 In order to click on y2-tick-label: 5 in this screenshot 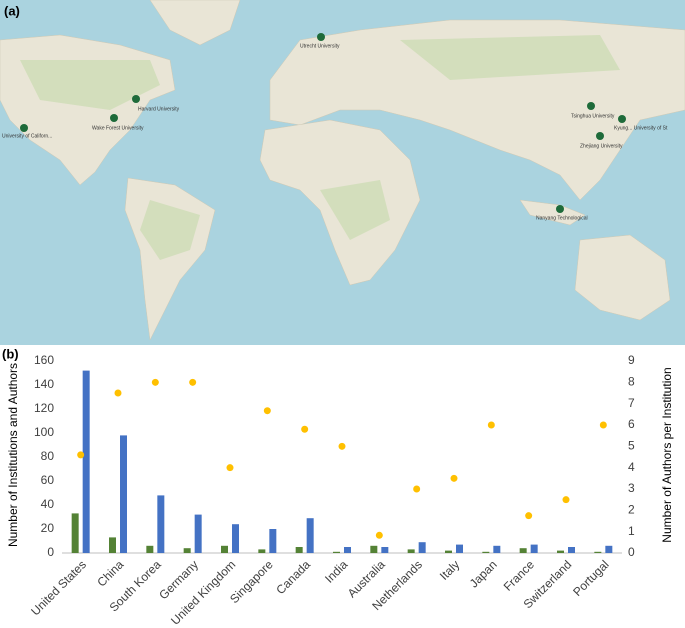, I will do `click(631, 446)`.